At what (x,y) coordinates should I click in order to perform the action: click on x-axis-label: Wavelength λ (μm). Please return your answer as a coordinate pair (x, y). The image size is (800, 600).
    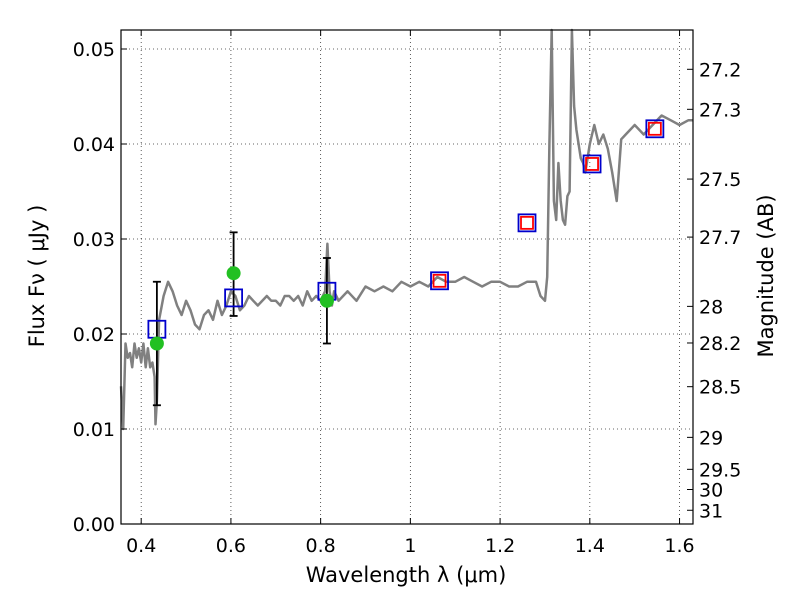
    Looking at the image, I should click on (406, 575).